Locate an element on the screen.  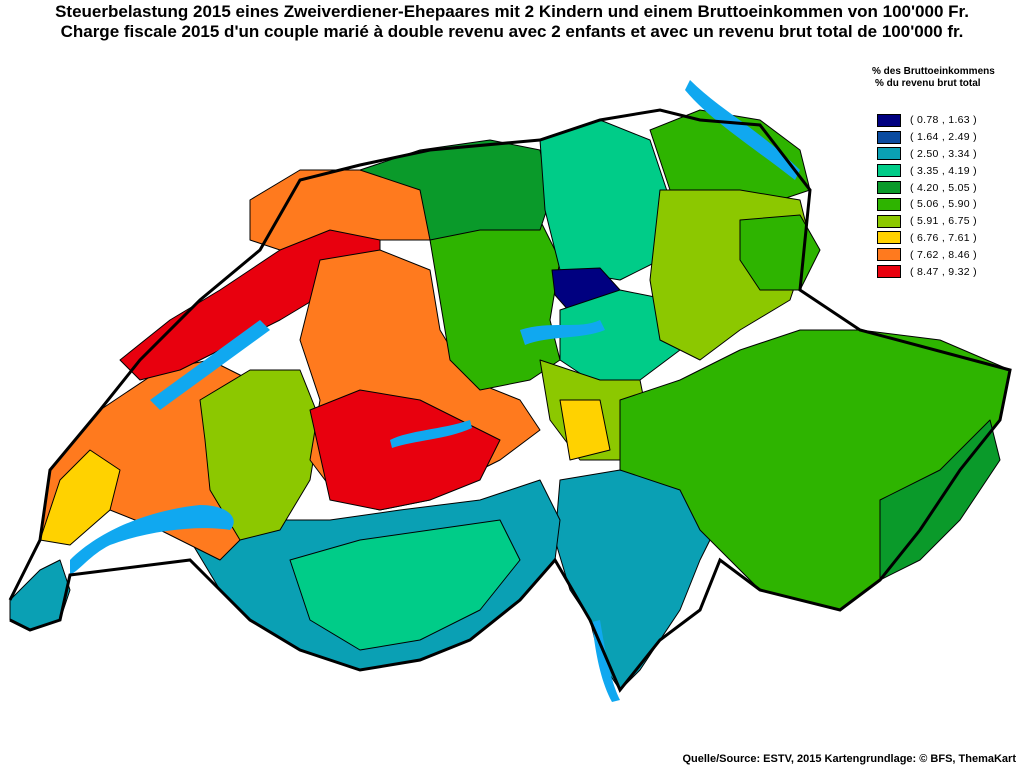
lake-neuchatel is located at coordinates (210, 365).